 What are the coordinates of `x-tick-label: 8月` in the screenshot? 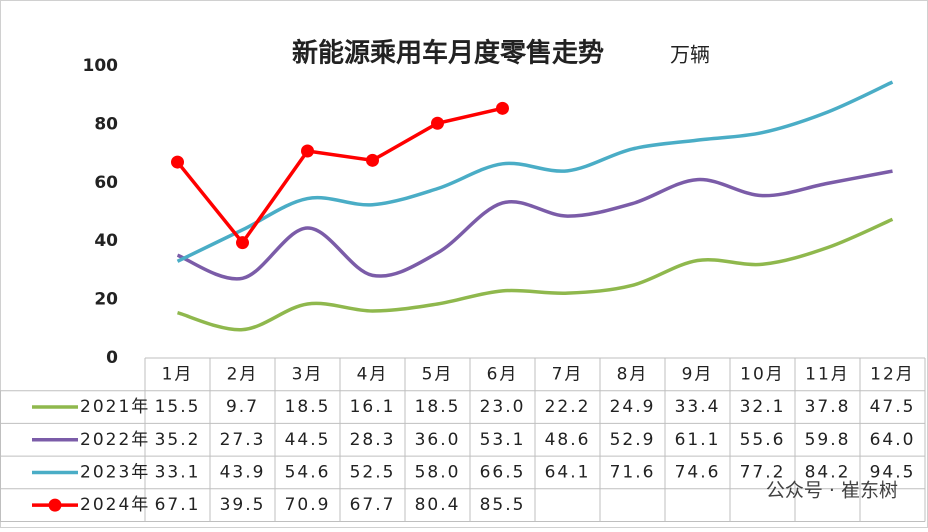 It's located at (633, 374).